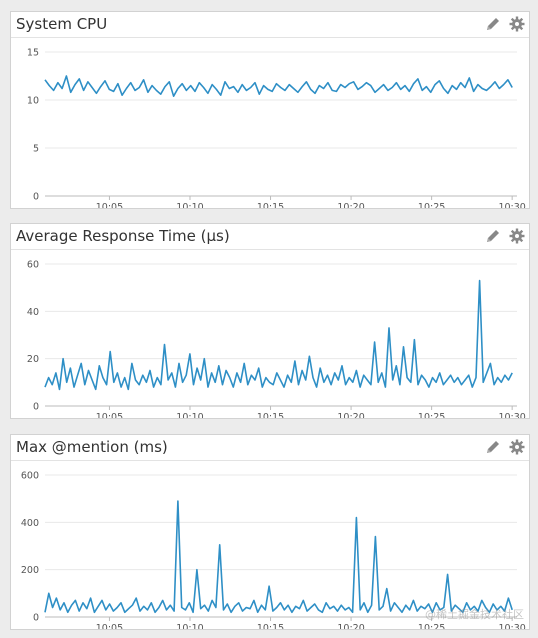 The image size is (538, 638). I want to click on panel-title: Average Response Time (µs), so click(123, 236).